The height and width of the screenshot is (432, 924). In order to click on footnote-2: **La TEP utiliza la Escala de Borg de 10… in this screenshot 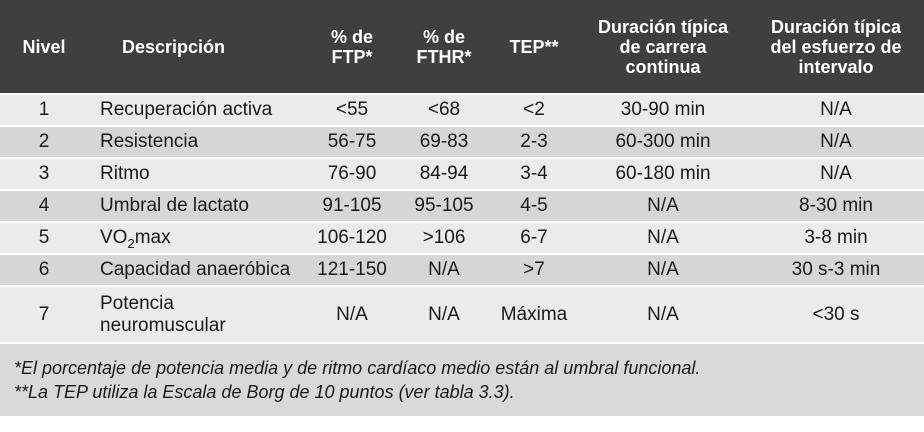, I will do `click(264, 392)`.